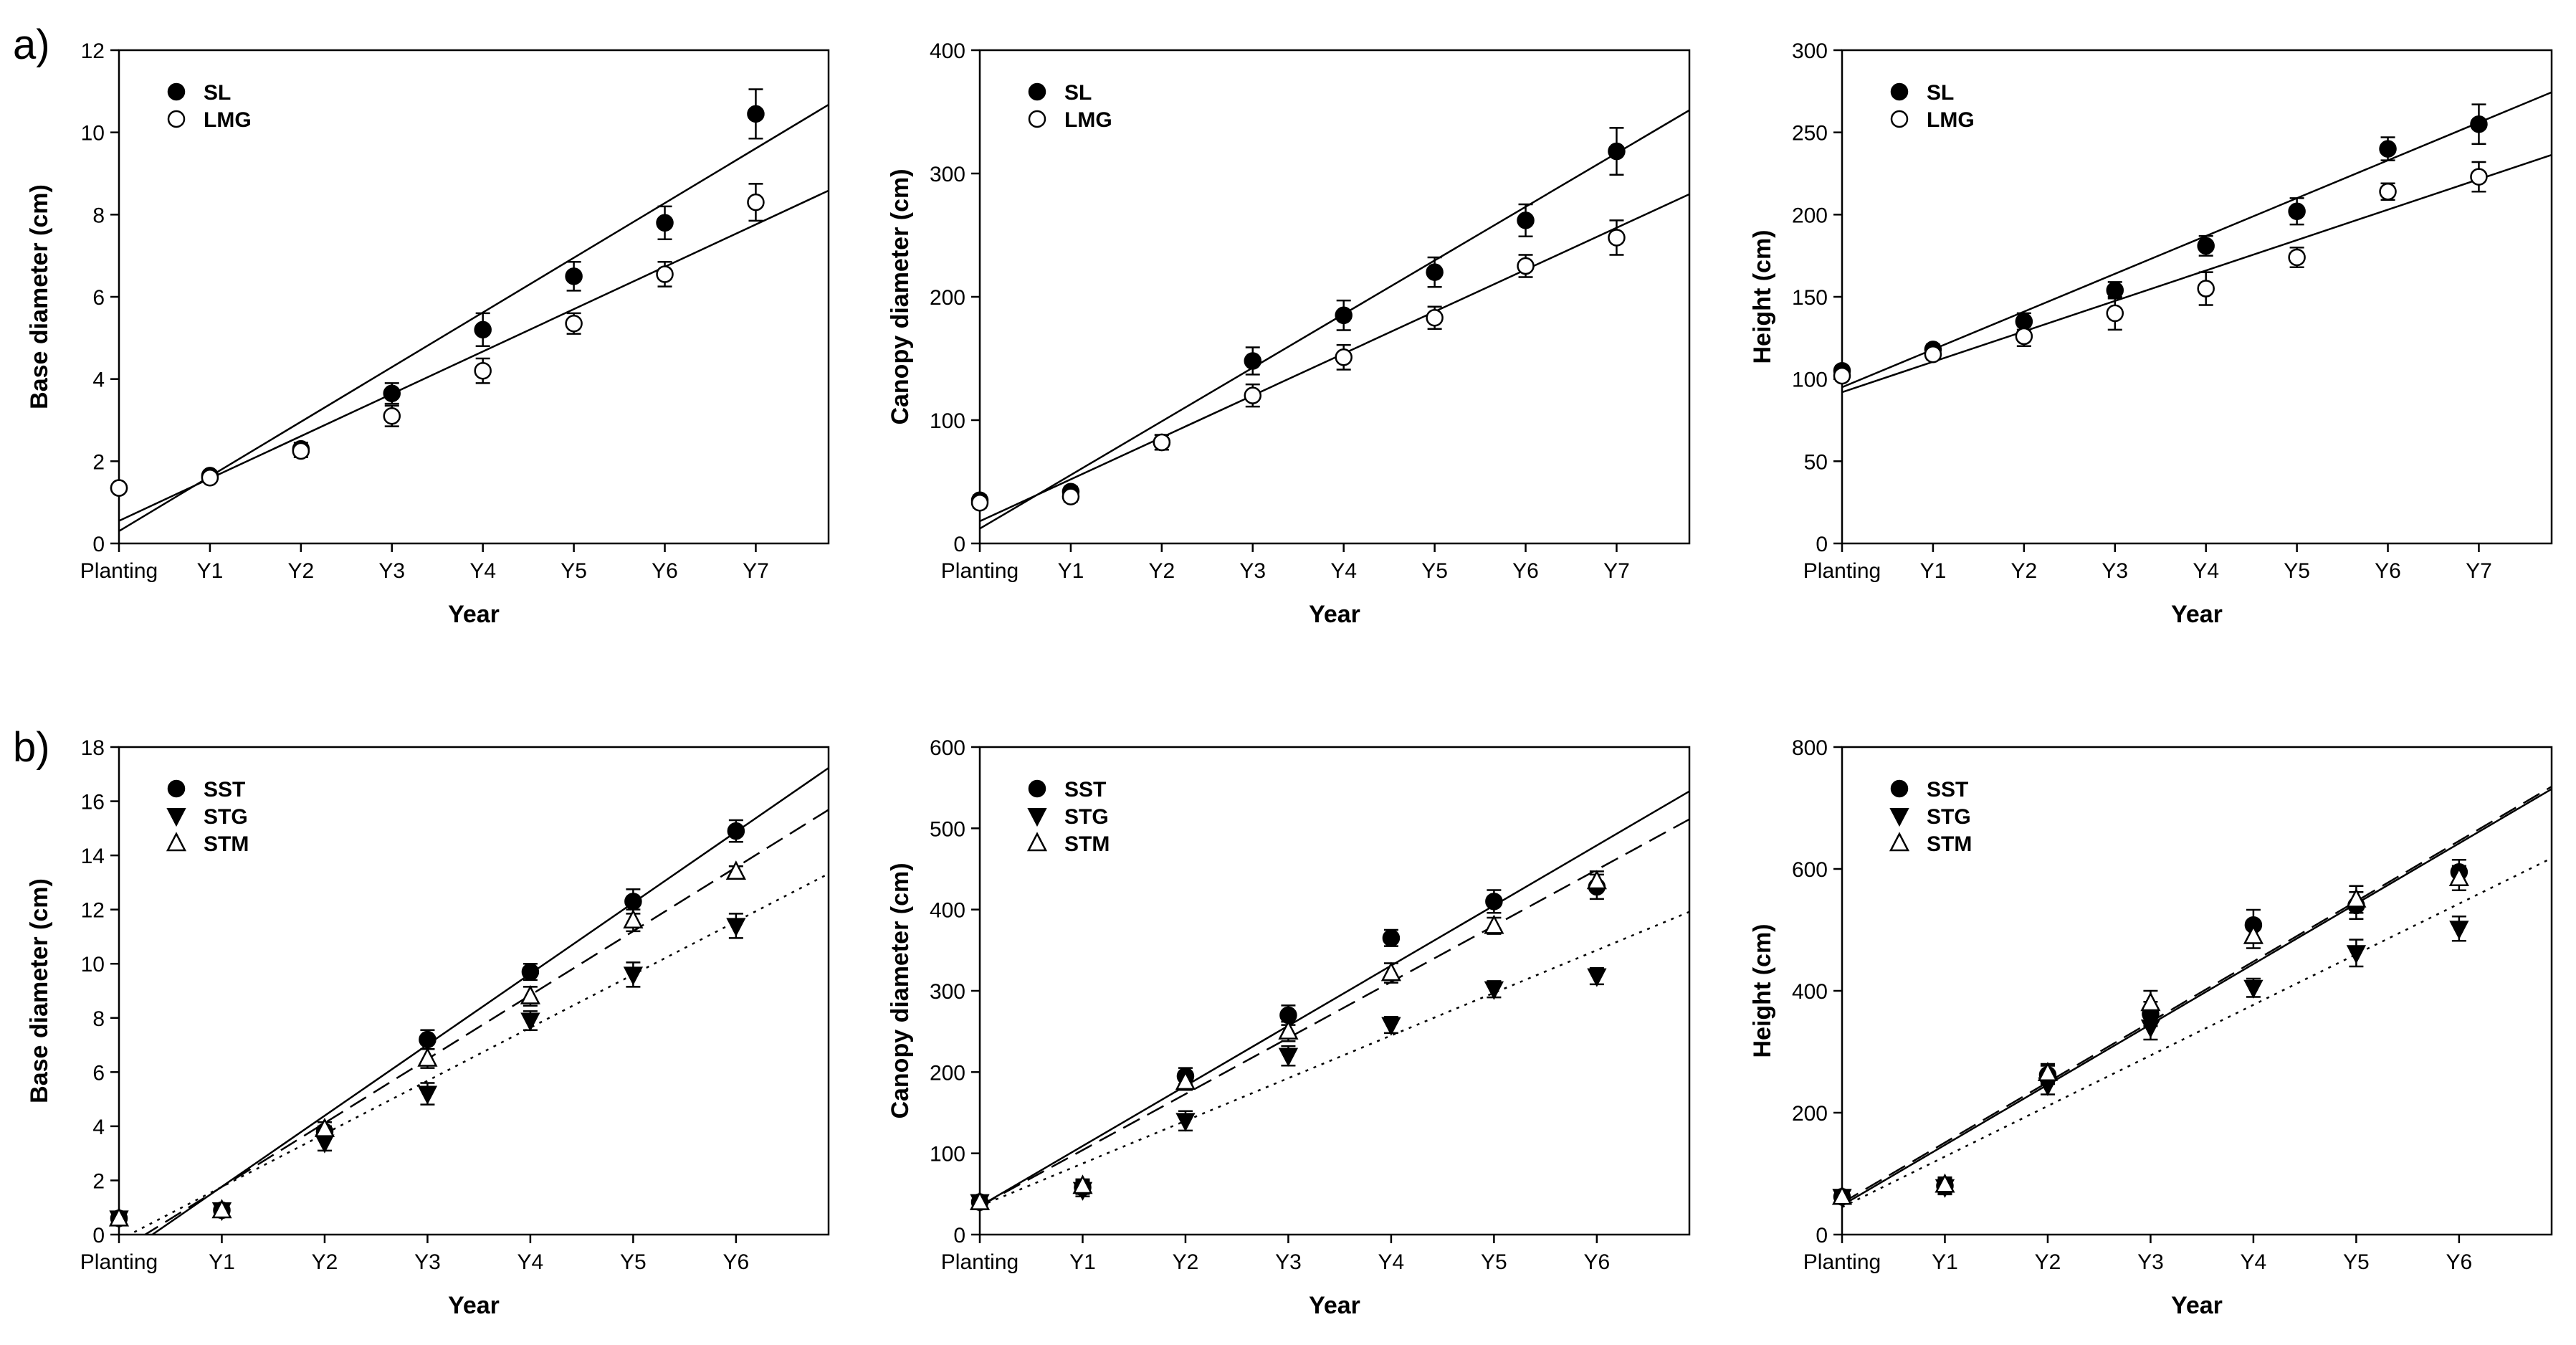  I want to click on plot-frame, so click(474, 991).